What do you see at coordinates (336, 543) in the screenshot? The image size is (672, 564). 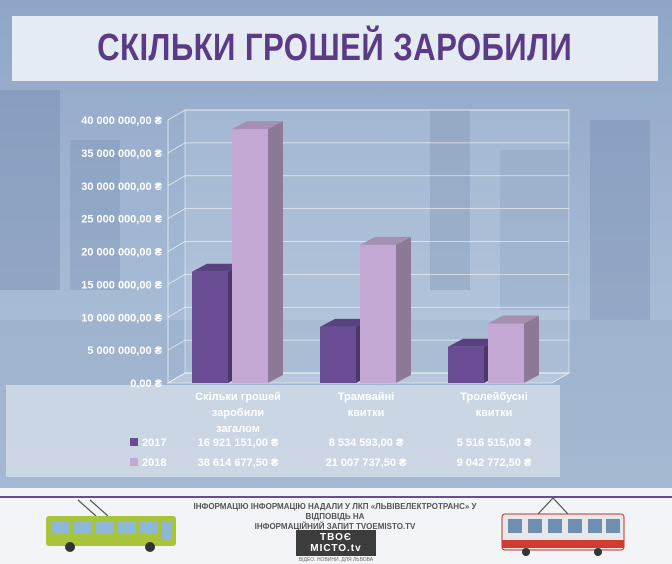 I see `logo-text: ТВОЄ МІСТО.tv` at bounding box center [336, 543].